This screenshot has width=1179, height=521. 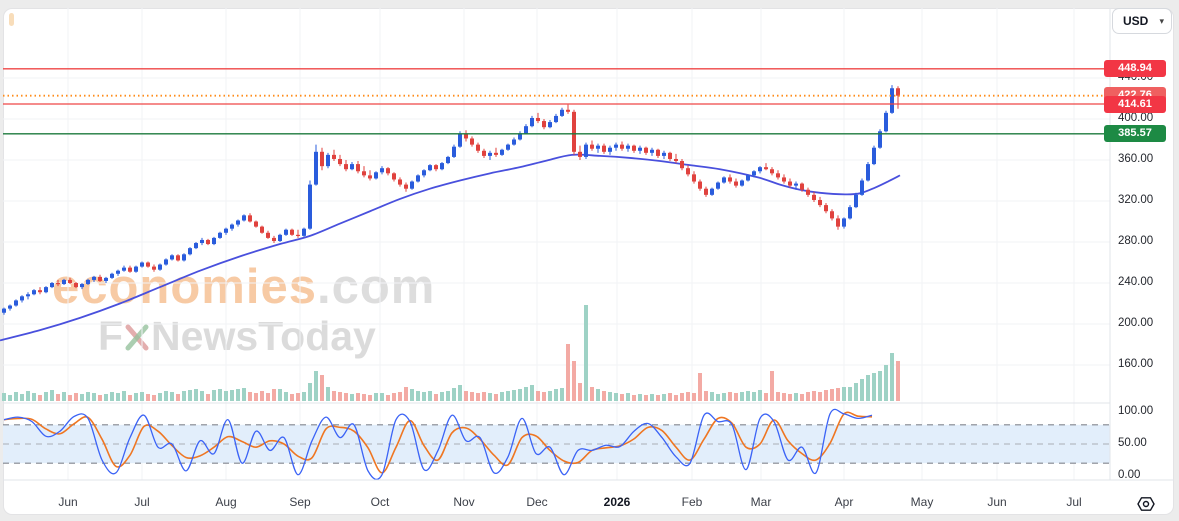 What do you see at coordinates (556, 101) in the screenshot?
I see `levels-layer` at bounding box center [556, 101].